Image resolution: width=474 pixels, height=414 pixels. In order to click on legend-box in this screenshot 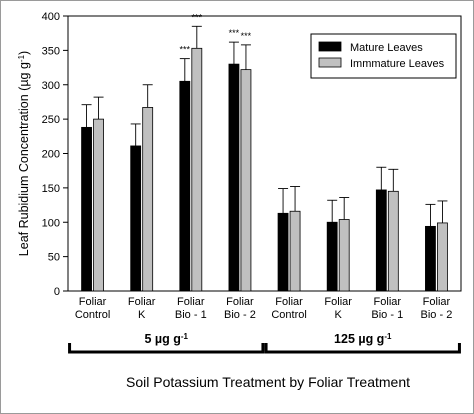, I will do `click(383, 56)`.